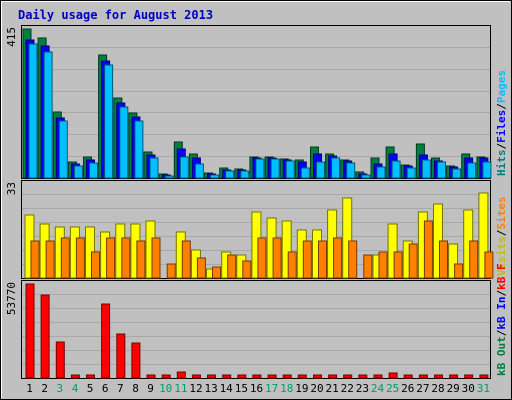 The width and height of the screenshot is (512, 400). What do you see at coordinates (501, 86) in the screenshot?
I see `legend-entry: Pages` at bounding box center [501, 86].